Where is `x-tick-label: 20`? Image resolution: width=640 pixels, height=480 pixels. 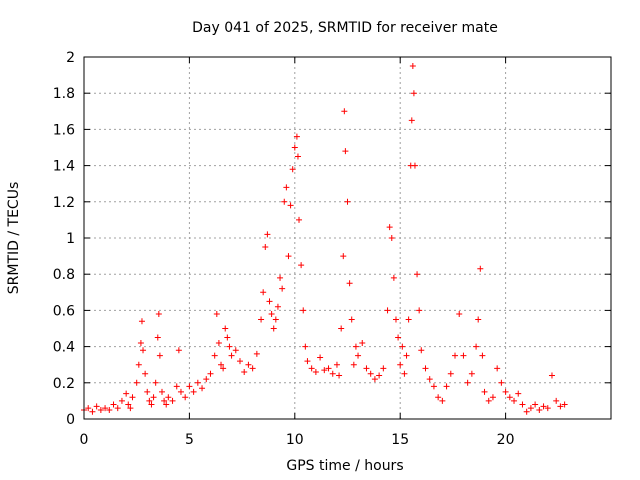
x-tick-label: 20 is located at coordinates (506, 440).